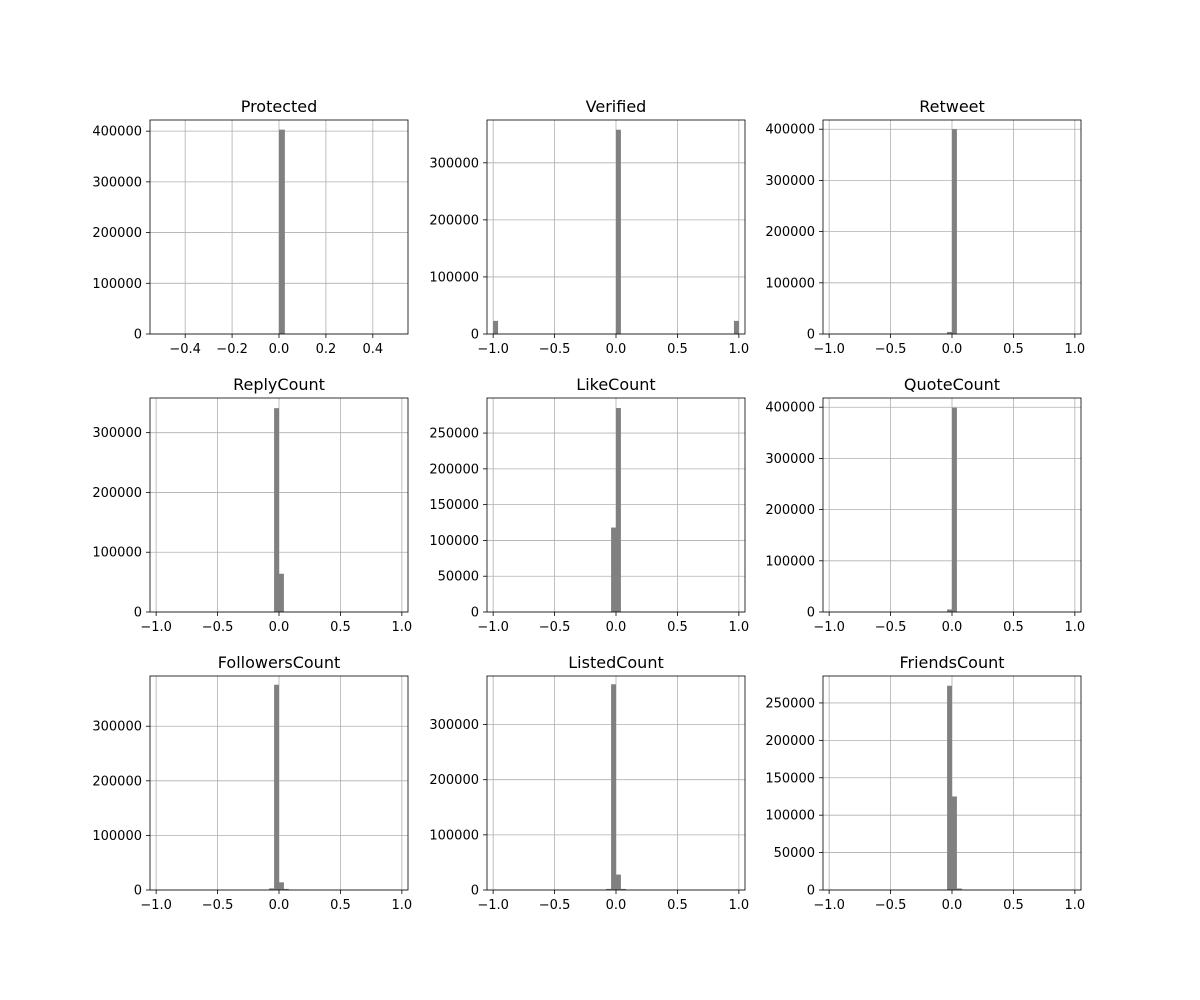  Describe the element at coordinates (615, 384) in the screenshot. I see `panel-title: LikeCount` at that location.